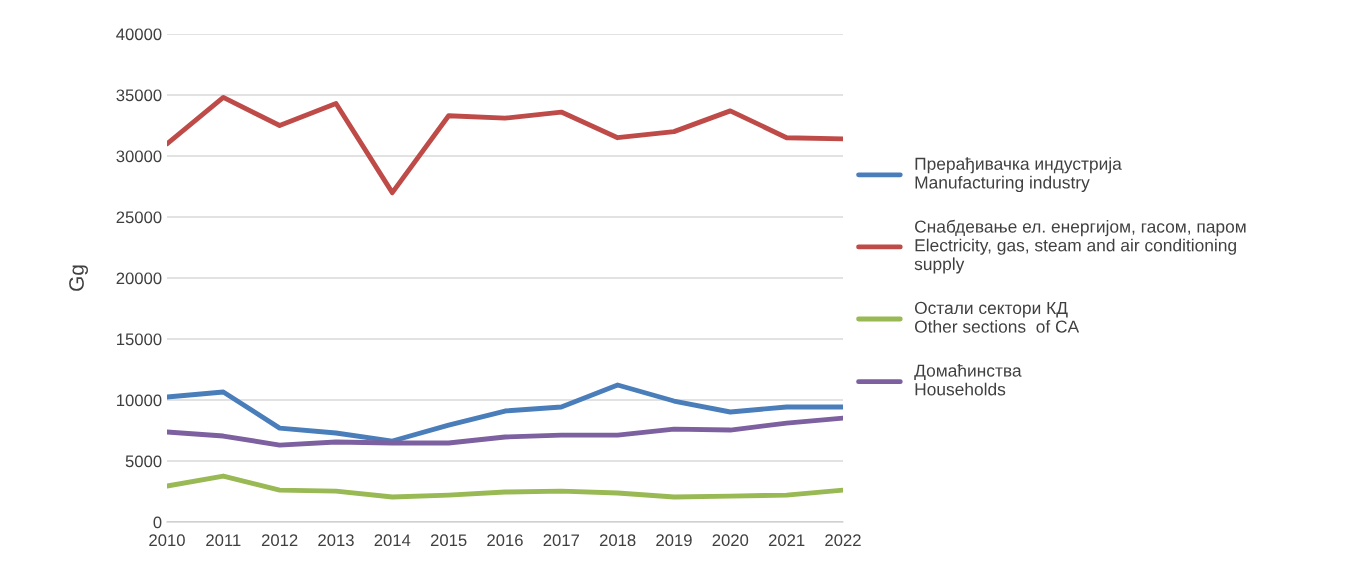 The image size is (1352, 582). What do you see at coordinates (392, 540) in the screenshot?
I see `x-tick-label: 2014` at bounding box center [392, 540].